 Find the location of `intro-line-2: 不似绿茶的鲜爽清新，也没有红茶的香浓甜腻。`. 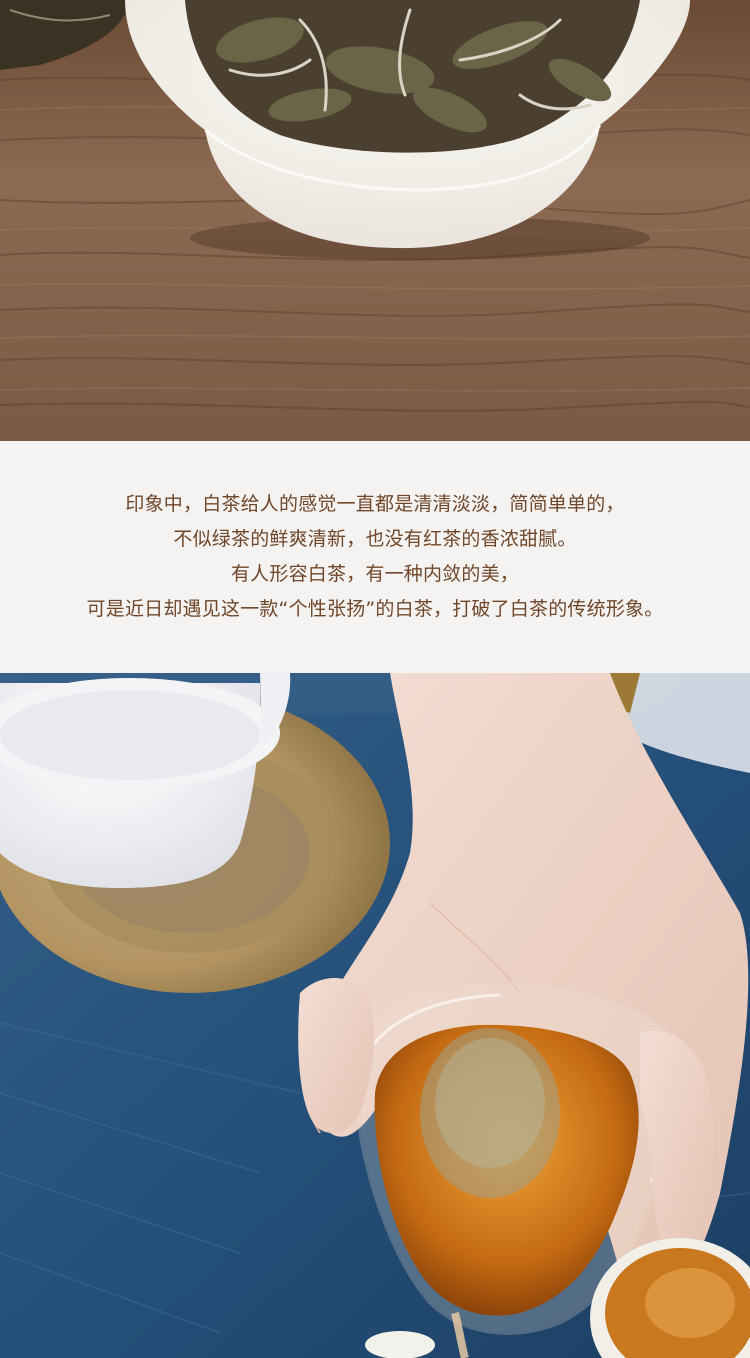

intro-line-2: 不似绿茶的鲜爽清新，也没有红茶的香浓甜腻。 is located at coordinates (375, 539).